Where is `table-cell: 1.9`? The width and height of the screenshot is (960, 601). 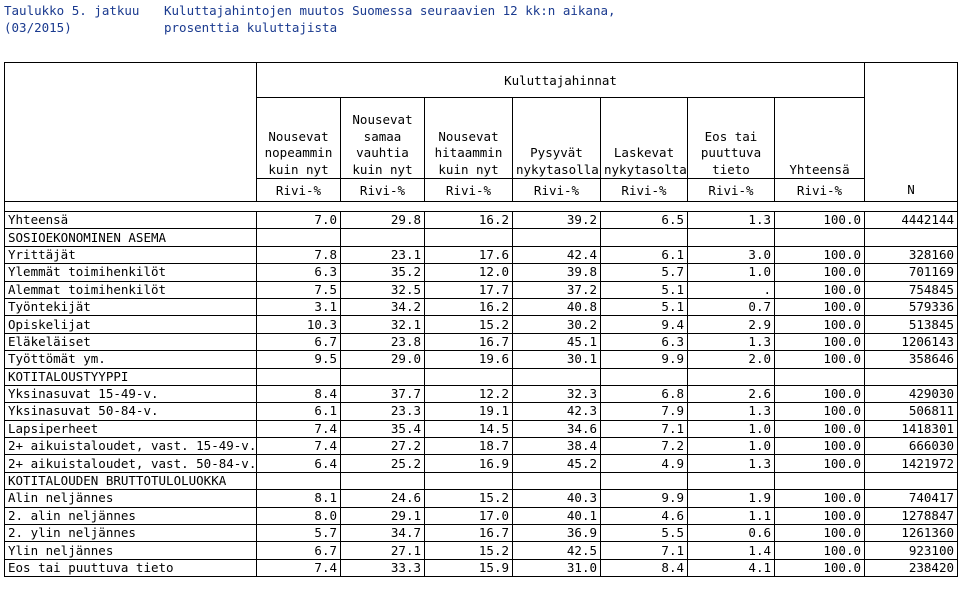 table-cell: 1.9 is located at coordinates (731, 498).